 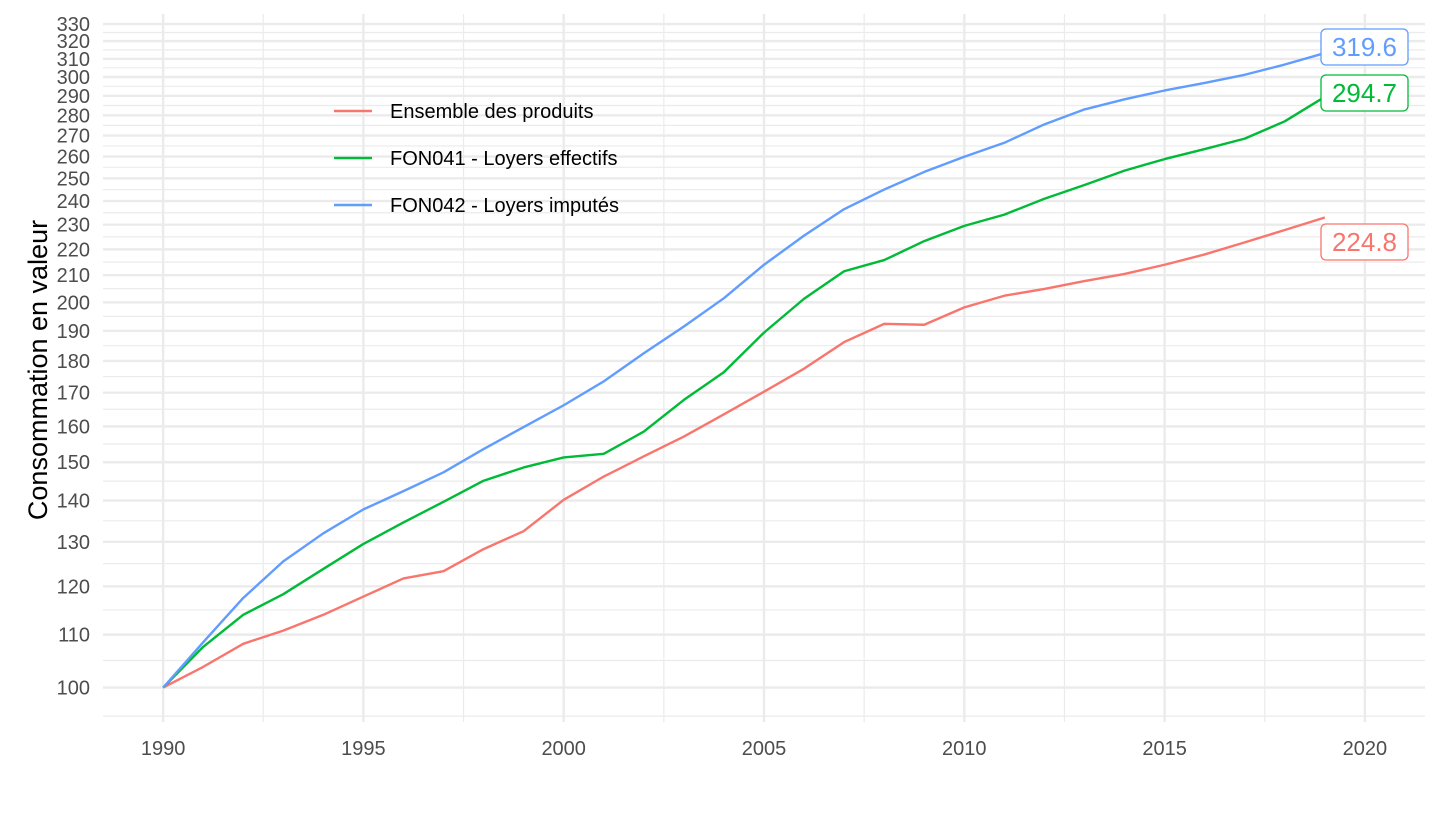 I want to click on y-tick-label: 260, so click(x=73, y=158).